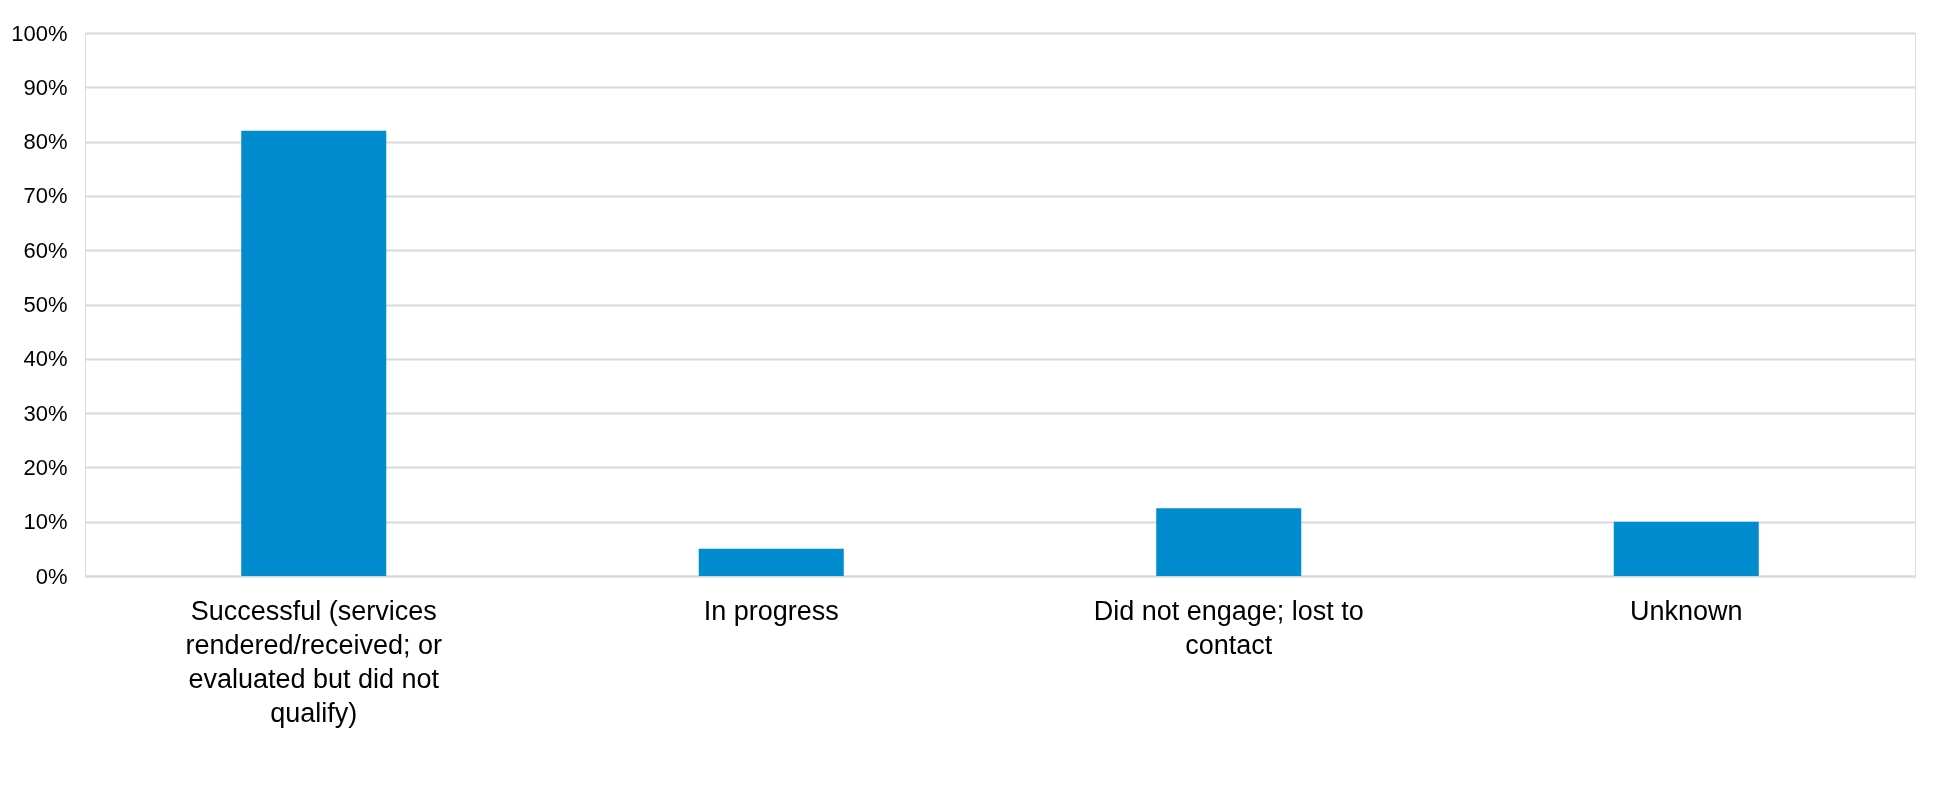 The width and height of the screenshot is (1947, 799). I want to click on y-tick-label: 50%, so click(45, 304).